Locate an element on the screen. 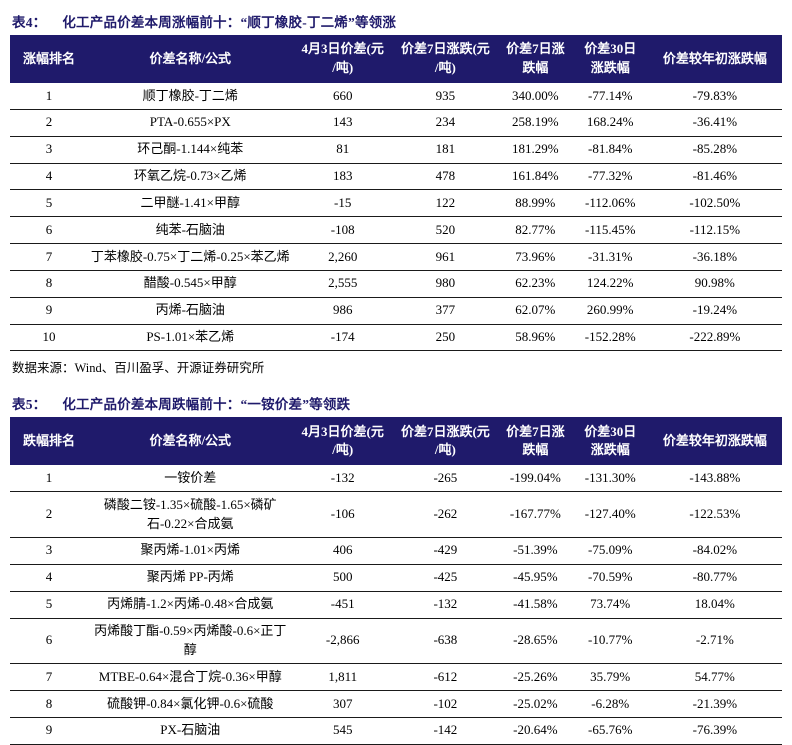 The image size is (792, 745). table-cell: 935 is located at coordinates (445, 96).